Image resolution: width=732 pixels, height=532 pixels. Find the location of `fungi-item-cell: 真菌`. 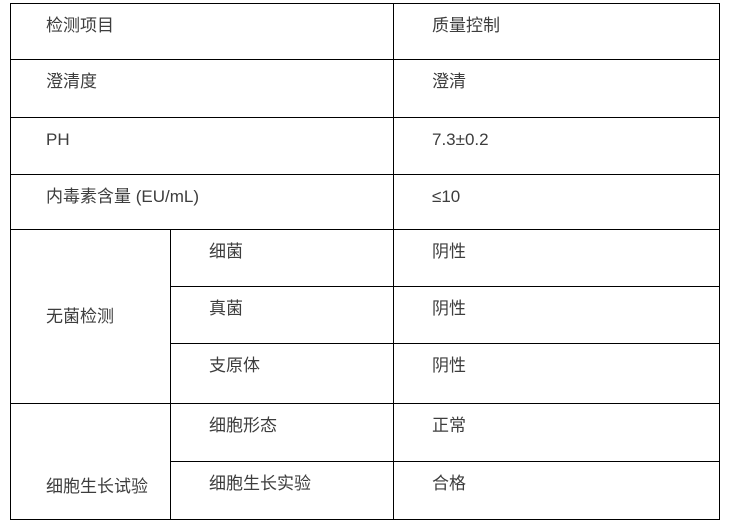

fungi-item-cell: 真菌 is located at coordinates (282, 315).